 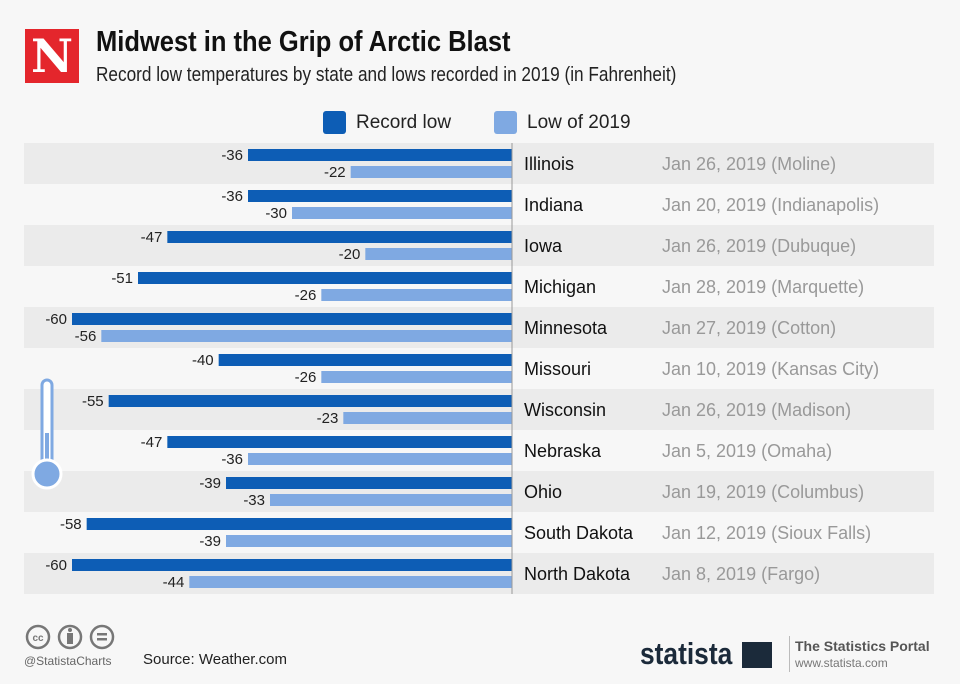 What do you see at coordinates (404, 122) in the screenshot?
I see `legend-label: Record low` at bounding box center [404, 122].